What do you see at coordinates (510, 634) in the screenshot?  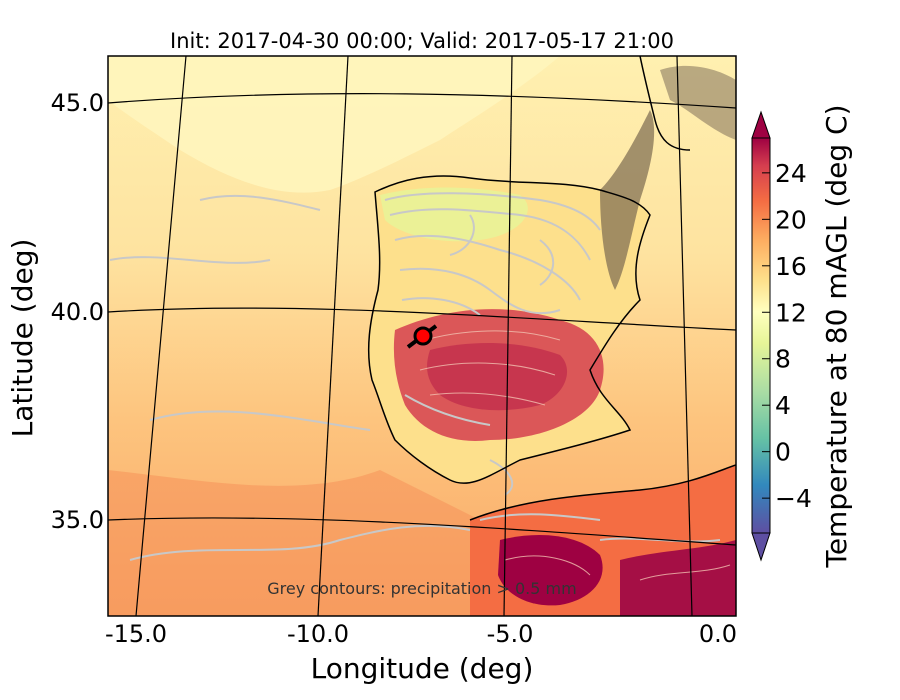 I see `x-tick-label: -5.0` at bounding box center [510, 634].